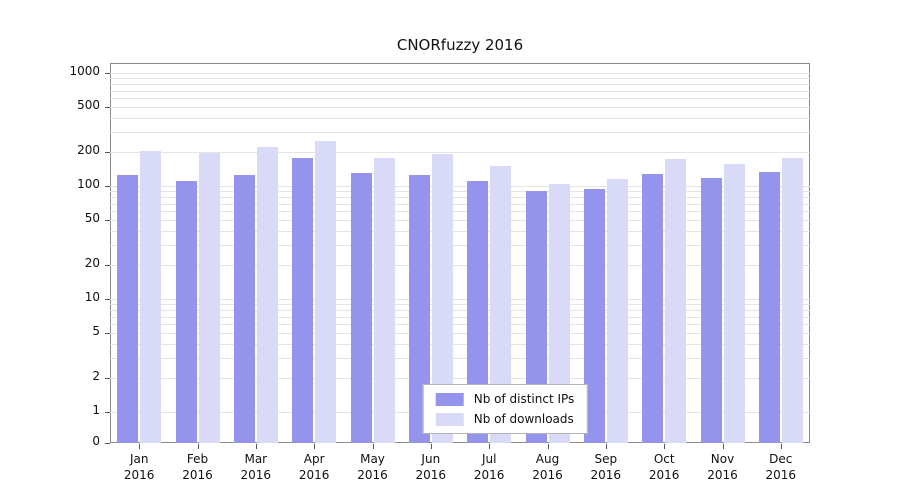 This screenshot has height=500, width=900. Describe the element at coordinates (489, 459) in the screenshot. I see `x-axis-label-month: Jul` at that location.